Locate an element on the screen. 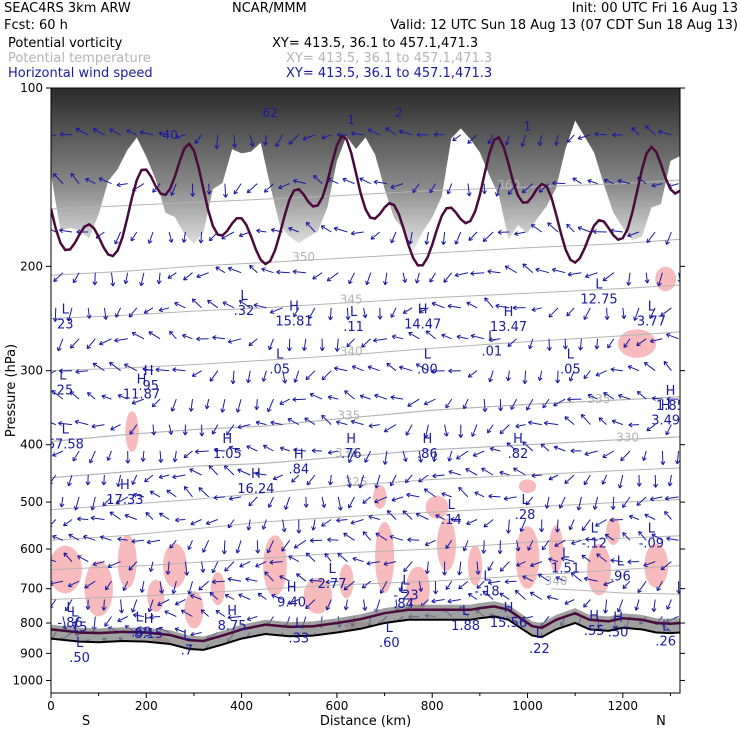  high-value-label: 11.87 is located at coordinates (141, 394).